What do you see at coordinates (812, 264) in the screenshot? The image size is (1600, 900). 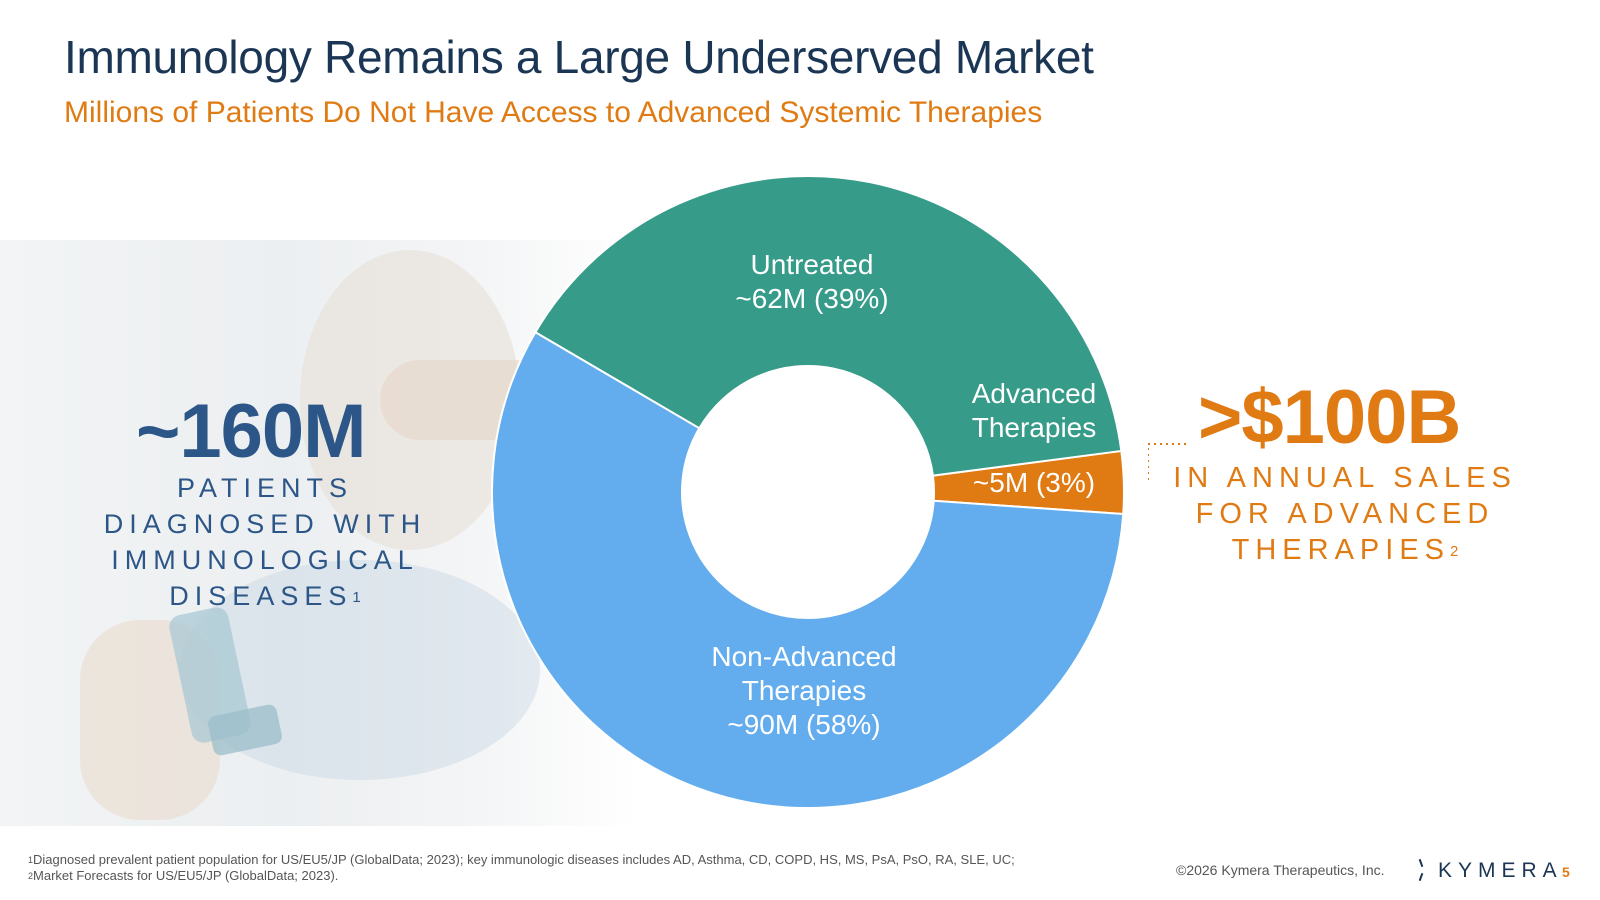 I see `slice-label: Untreated` at bounding box center [812, 264].